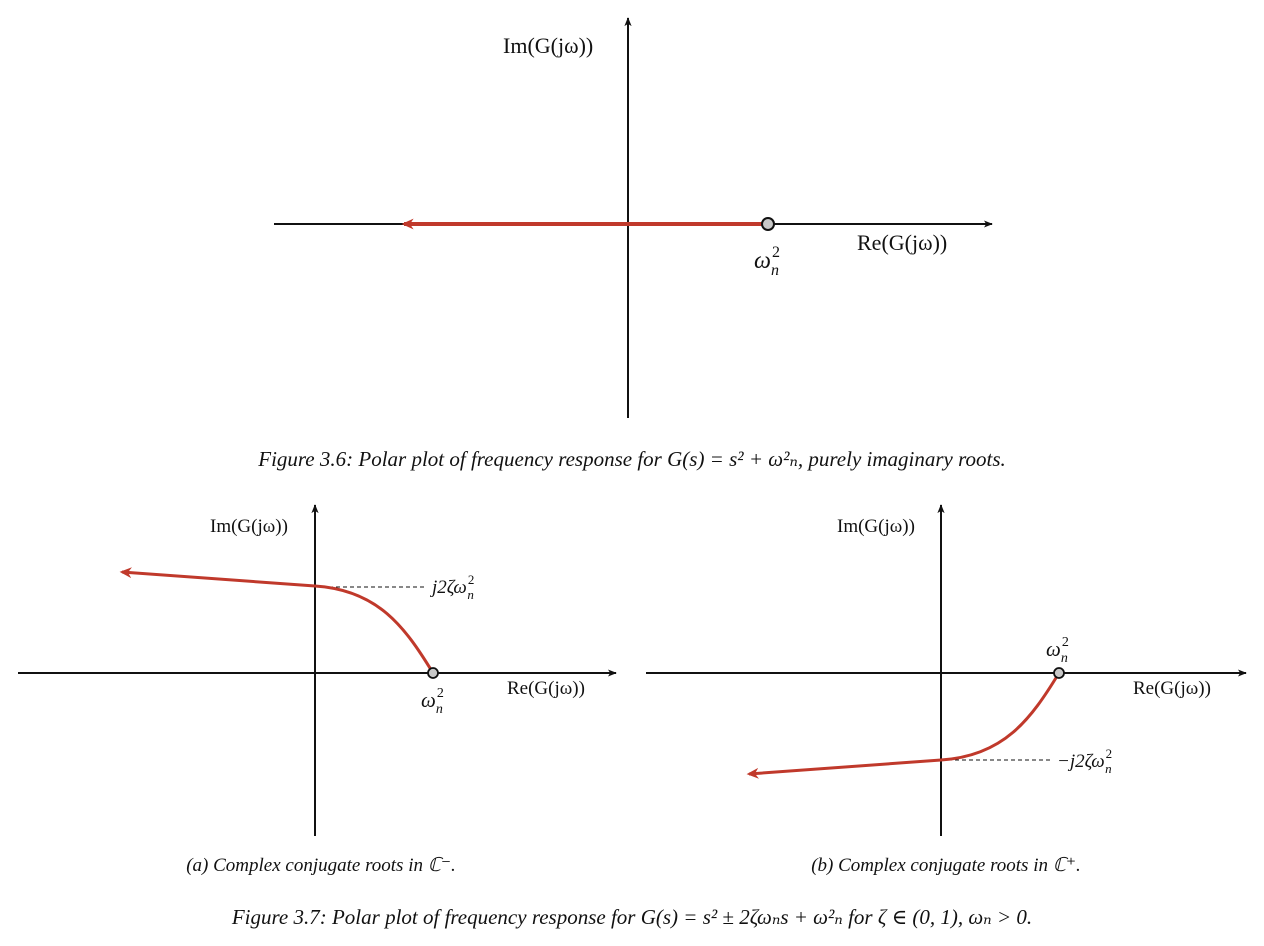 The width and height of the screenshot is (1264, 946). Describe the element at coordinates (451, 587) in the screenshot. I see `intercept-label: j2ζω2 n` at that location.